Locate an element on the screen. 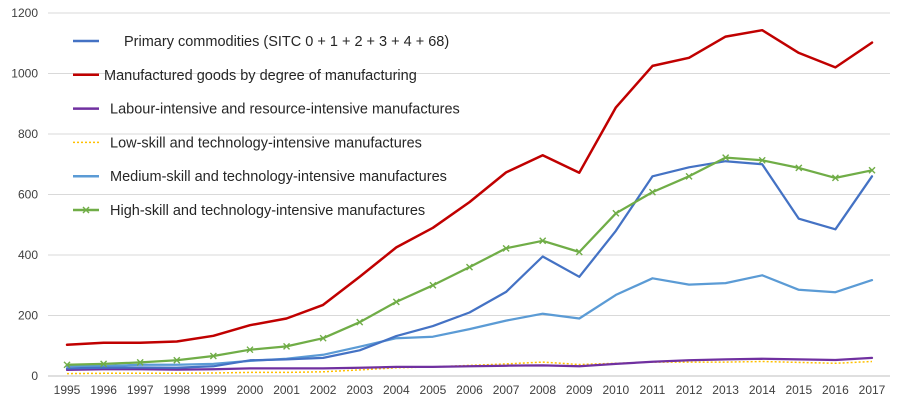 The width and height of the screenshot is (900, 401). y-tick-label: 0 is located at coordinates (34, 376).